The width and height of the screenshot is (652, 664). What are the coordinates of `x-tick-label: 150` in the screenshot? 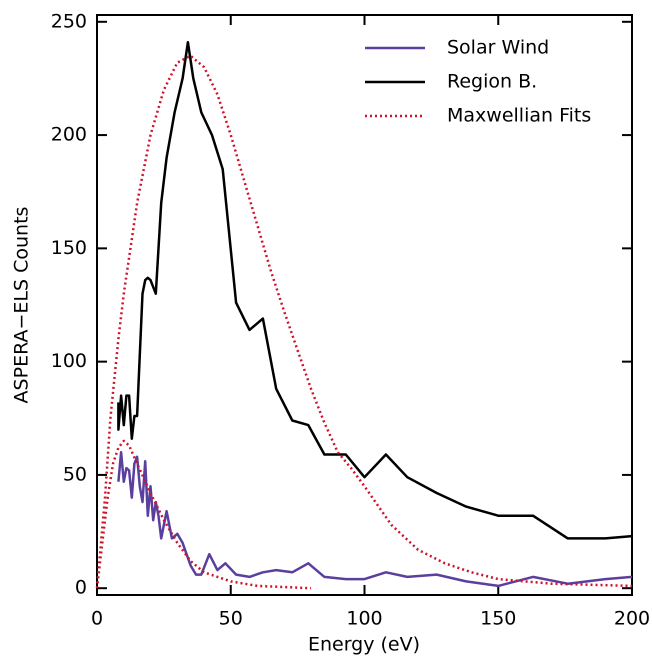 It's located at (498, 619).